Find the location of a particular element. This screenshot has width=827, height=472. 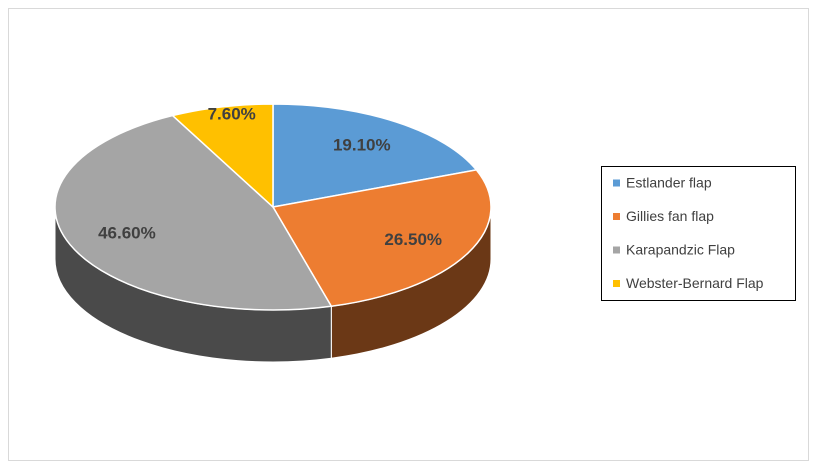

data-label: 7.60% is located at coordinates (232, 113).